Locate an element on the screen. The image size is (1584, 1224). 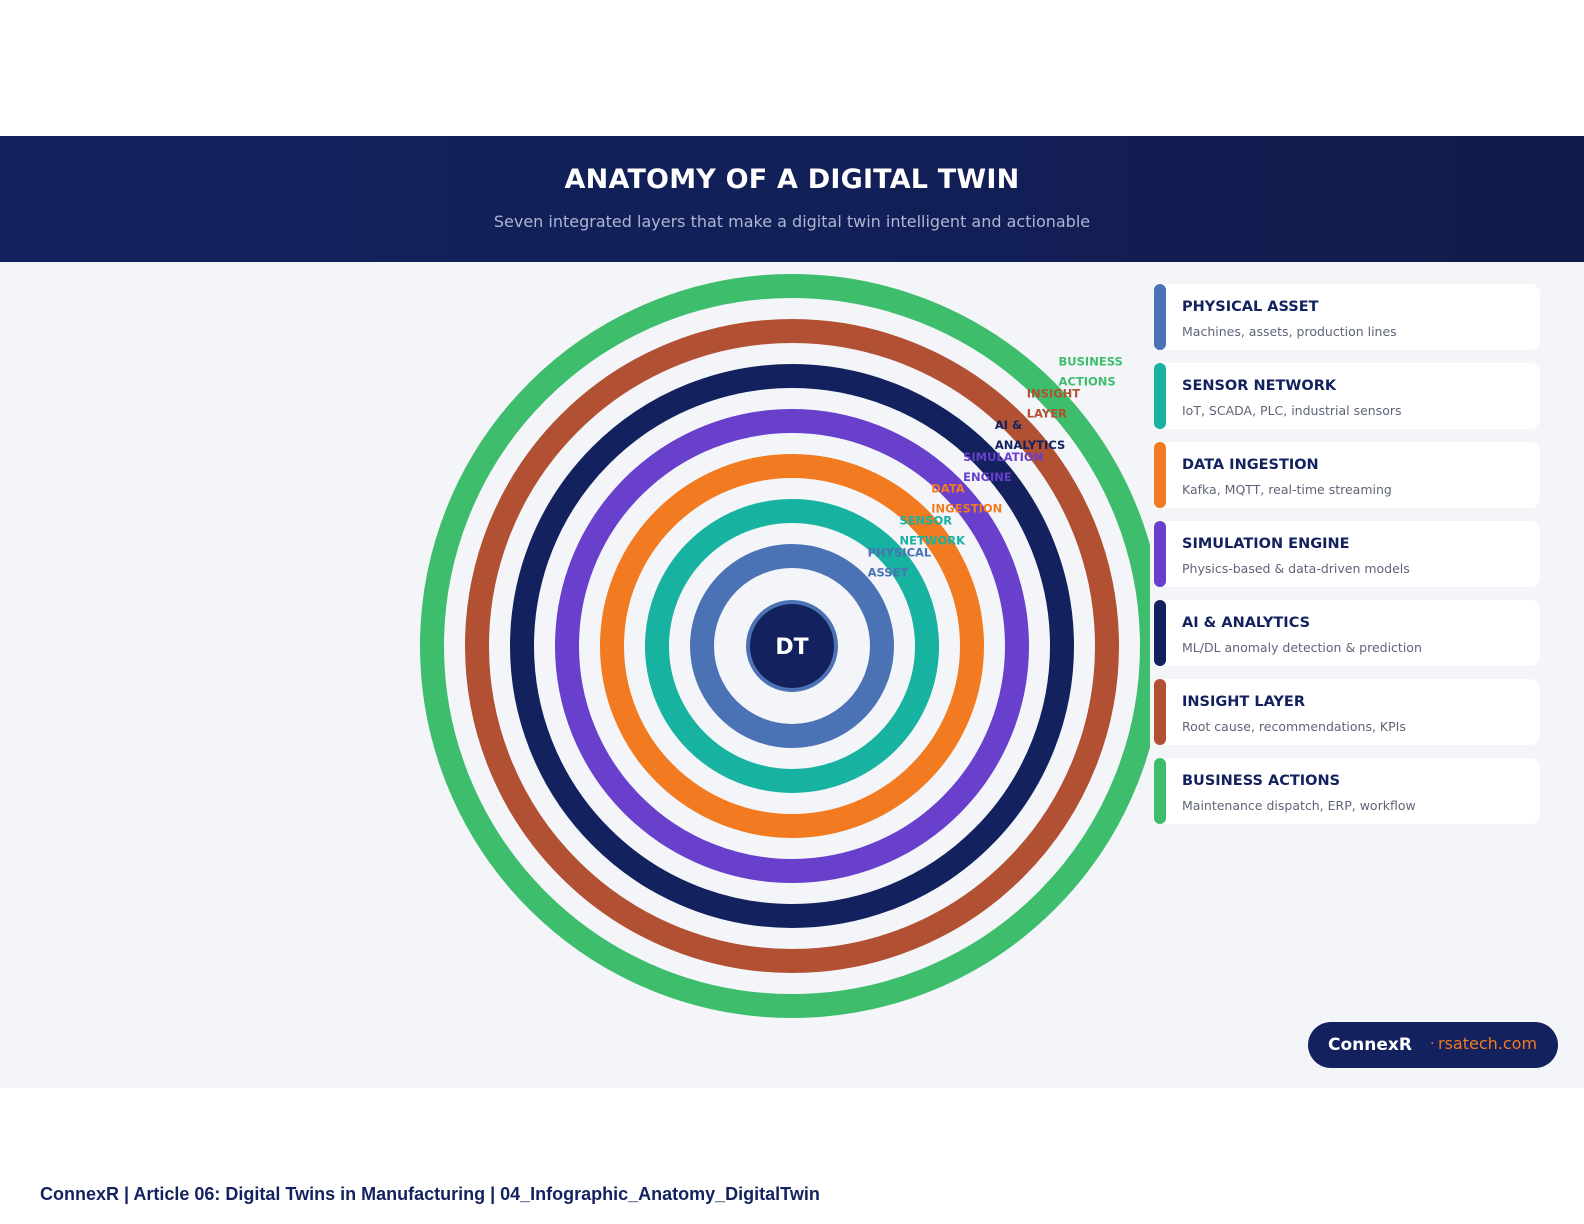
legend-card-title: INSIGHT LAYER is located at coordinates (1243, 702).